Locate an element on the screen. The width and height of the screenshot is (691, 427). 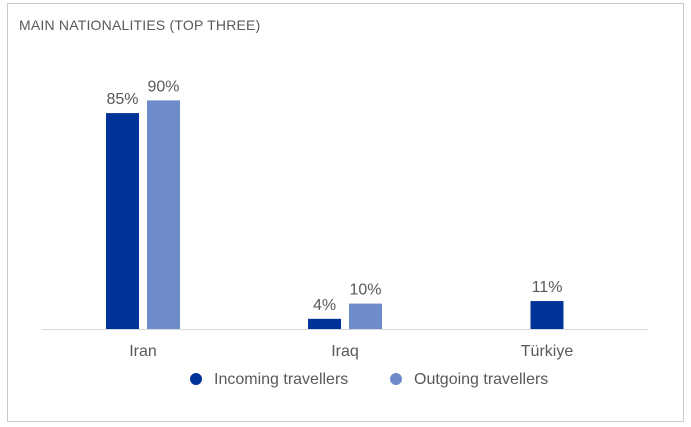
bar-incoming-travellers-iran is located at coordinates (122, 221).